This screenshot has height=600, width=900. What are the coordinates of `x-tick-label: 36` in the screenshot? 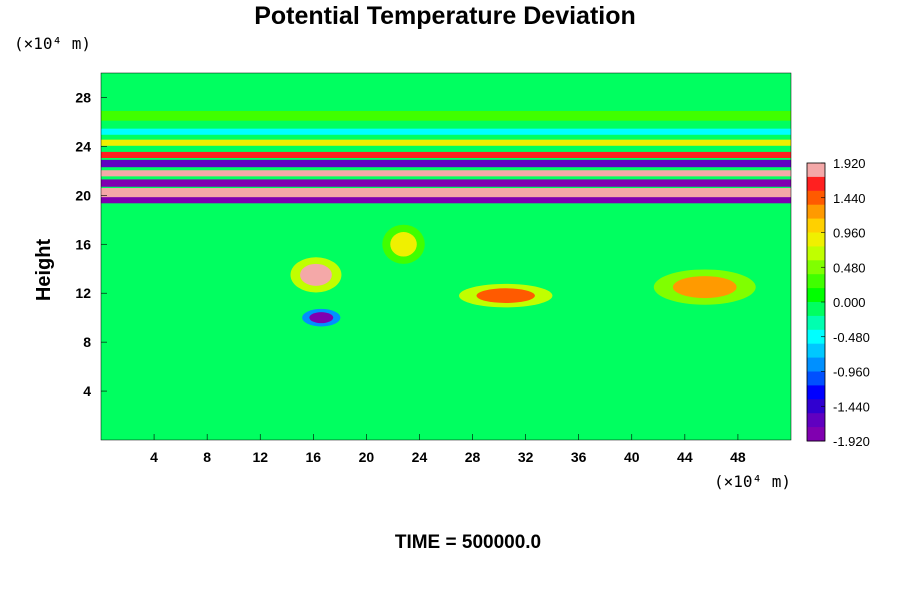 It's located at (579, 457).